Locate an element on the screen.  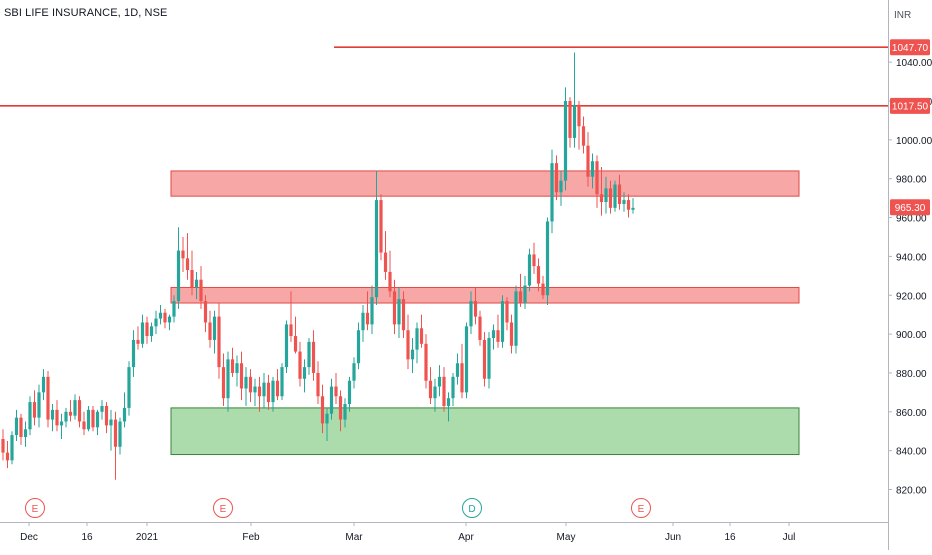
y-tick-label: 820.00 is located at coordinates (911, 491).